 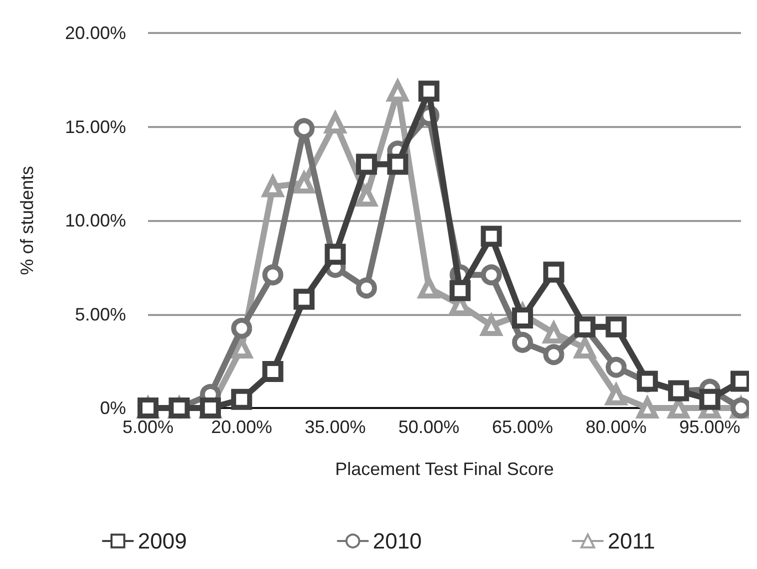 What do you see at coordinates (523, 427) in the screenshot?
I see `x-tick-label: 65.00%` at bounding box center [523, 427].